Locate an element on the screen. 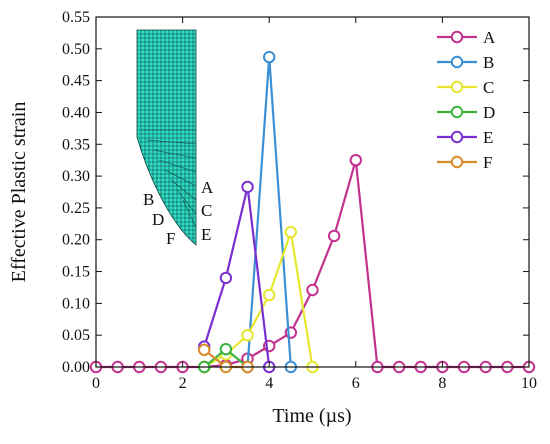  y-tick-label: 0.25 is located at coordinates (76, 208).